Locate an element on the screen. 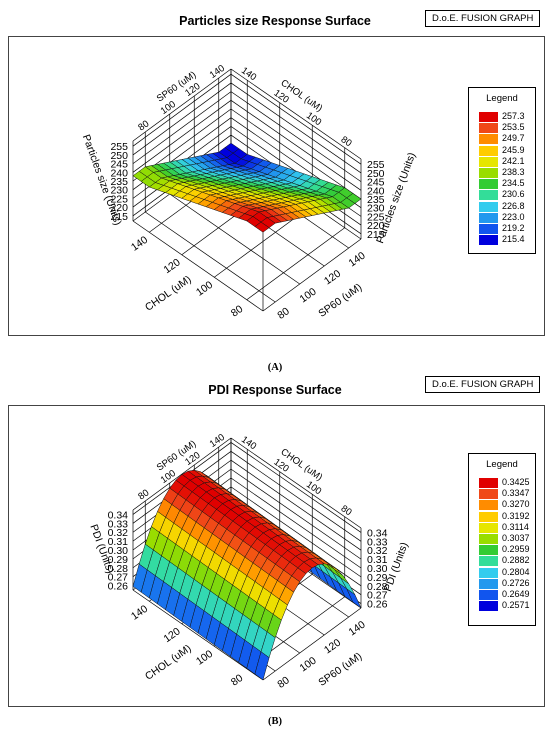 The width and height of the screenshot is (550, 738). chart-a-badge: D.o.E. FUSION GRAPH is located at coordinates (483, 18).